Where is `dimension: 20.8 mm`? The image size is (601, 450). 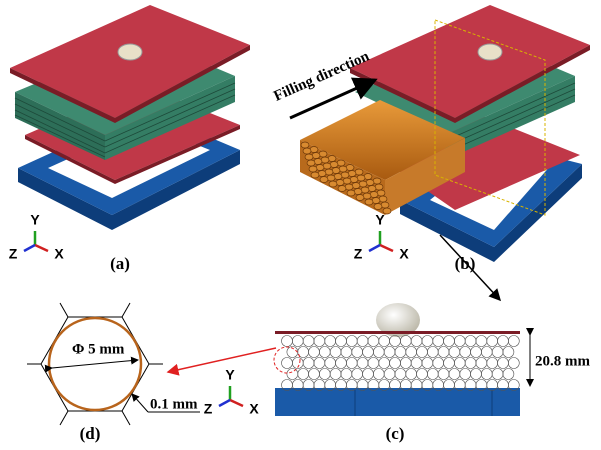 dimension: 20.8 mm is located at coordinates (562, 361).